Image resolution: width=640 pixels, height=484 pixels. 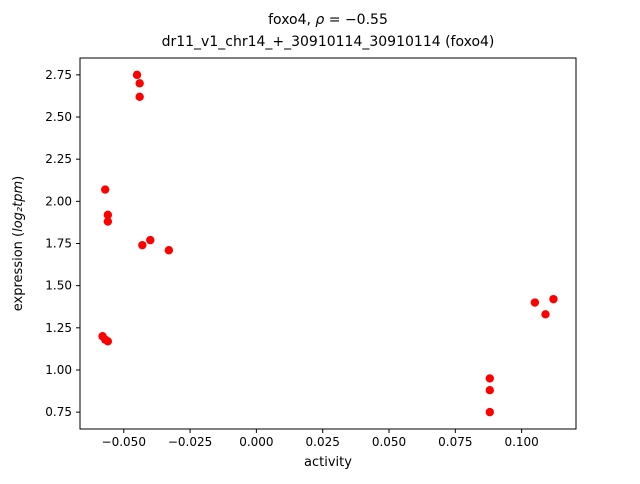 I want to click on x-tick-label: 0.050, so click(x=389, y=442).